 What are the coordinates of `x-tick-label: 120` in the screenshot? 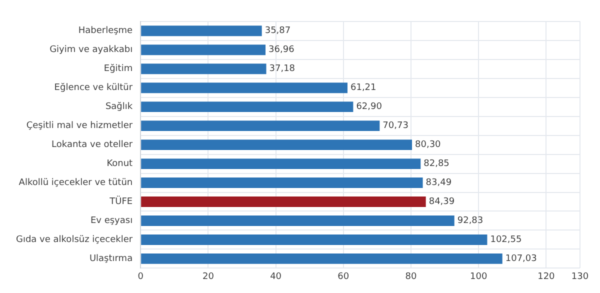 It's located at (547, 277).